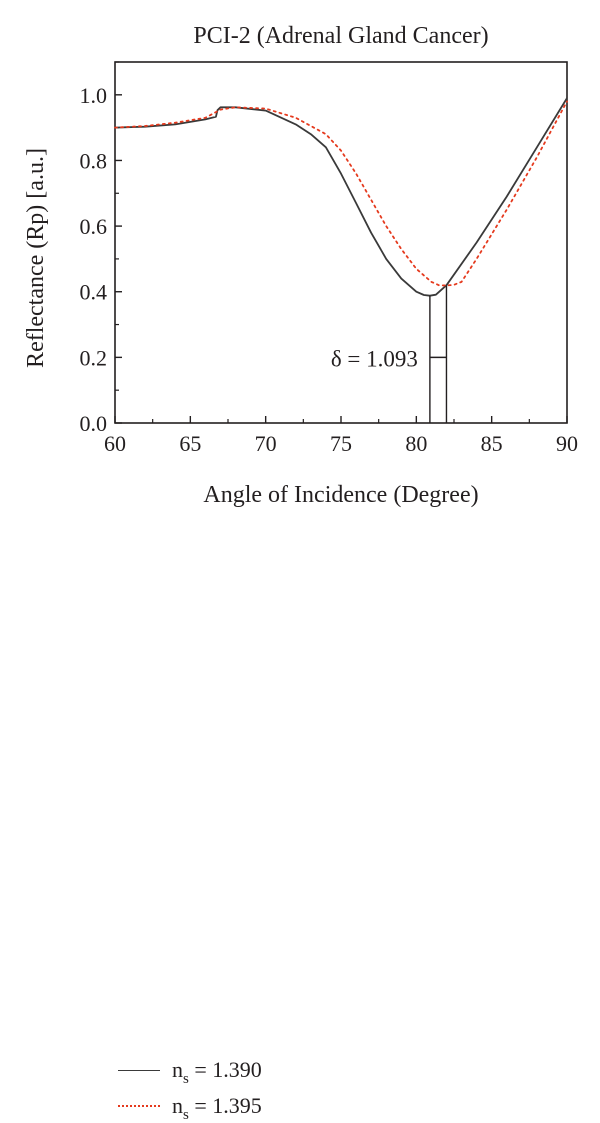  I want to click on legend-label: ns = 1.390, so click(217, 1072).